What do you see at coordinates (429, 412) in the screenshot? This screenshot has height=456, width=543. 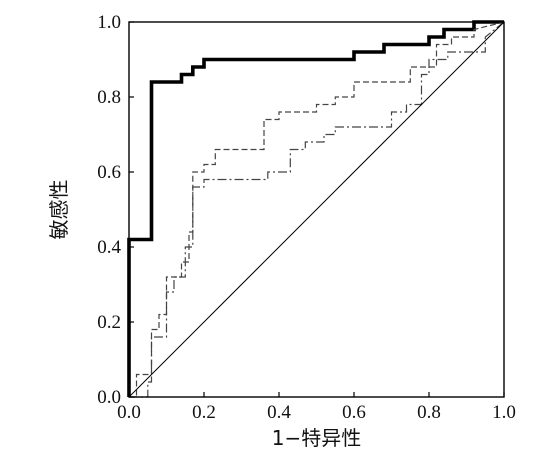 I see `x-tick-label: 0.8` at bounding box center [429, 412].